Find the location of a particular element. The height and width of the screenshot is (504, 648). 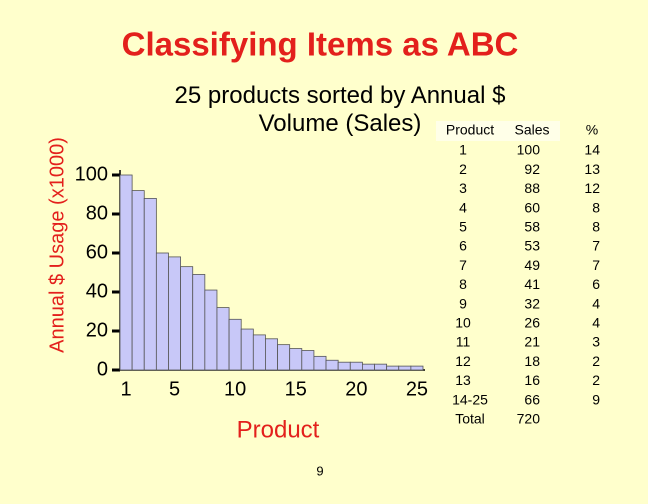

table-header: % is located at coordinates (592, 130).